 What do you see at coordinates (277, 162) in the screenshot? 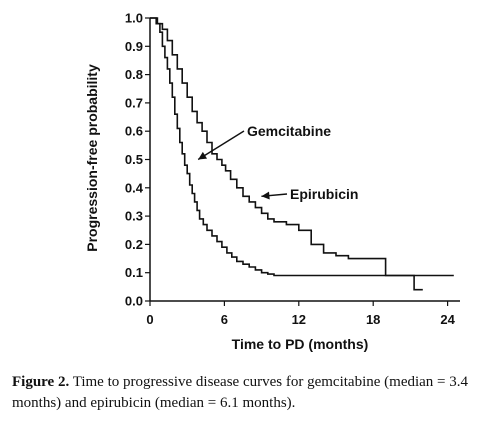
I see `annotation-layer: Gemcitabine Epirubicin` at bounding box center [277, 162].